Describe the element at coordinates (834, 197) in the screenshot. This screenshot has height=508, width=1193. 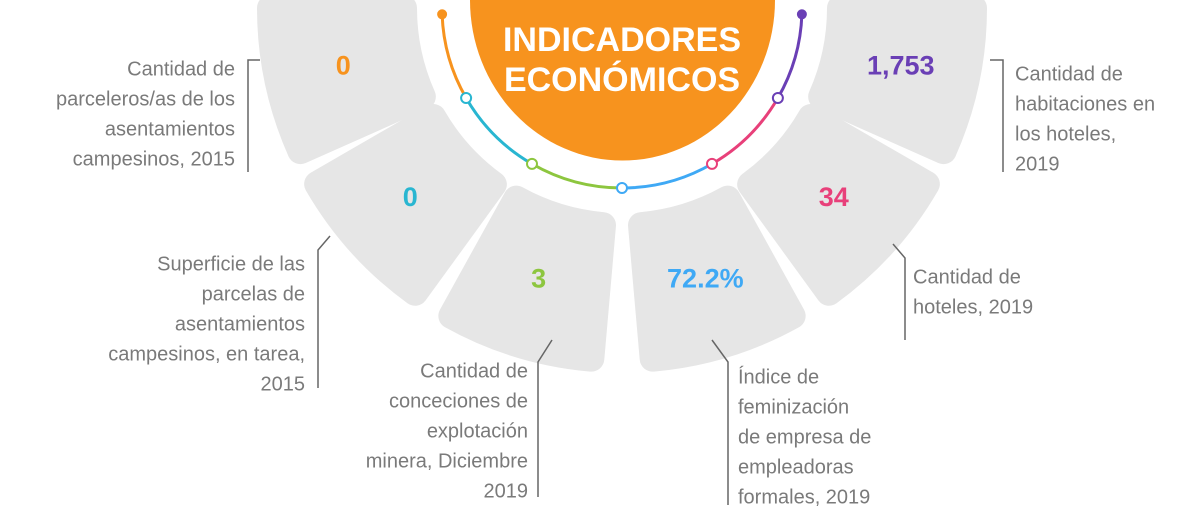
I see `indicator-value: 34` at that location.